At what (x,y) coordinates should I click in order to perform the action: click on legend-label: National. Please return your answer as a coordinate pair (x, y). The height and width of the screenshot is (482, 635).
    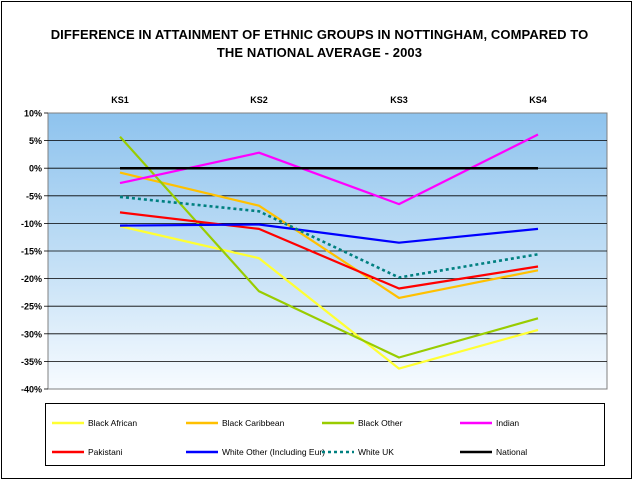
    Looking at the image, I should click on (512, 452).